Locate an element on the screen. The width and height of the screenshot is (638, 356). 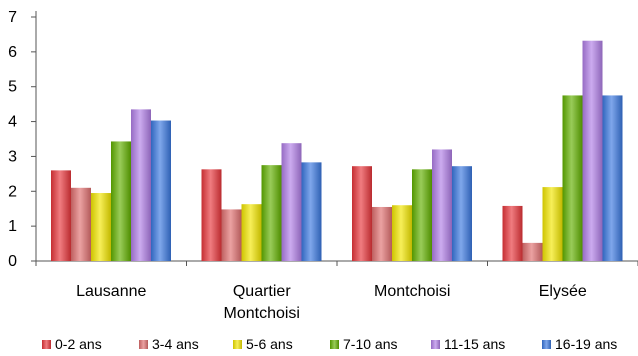
legend-item: 11-15 ans is located at coordinates (468, 344).